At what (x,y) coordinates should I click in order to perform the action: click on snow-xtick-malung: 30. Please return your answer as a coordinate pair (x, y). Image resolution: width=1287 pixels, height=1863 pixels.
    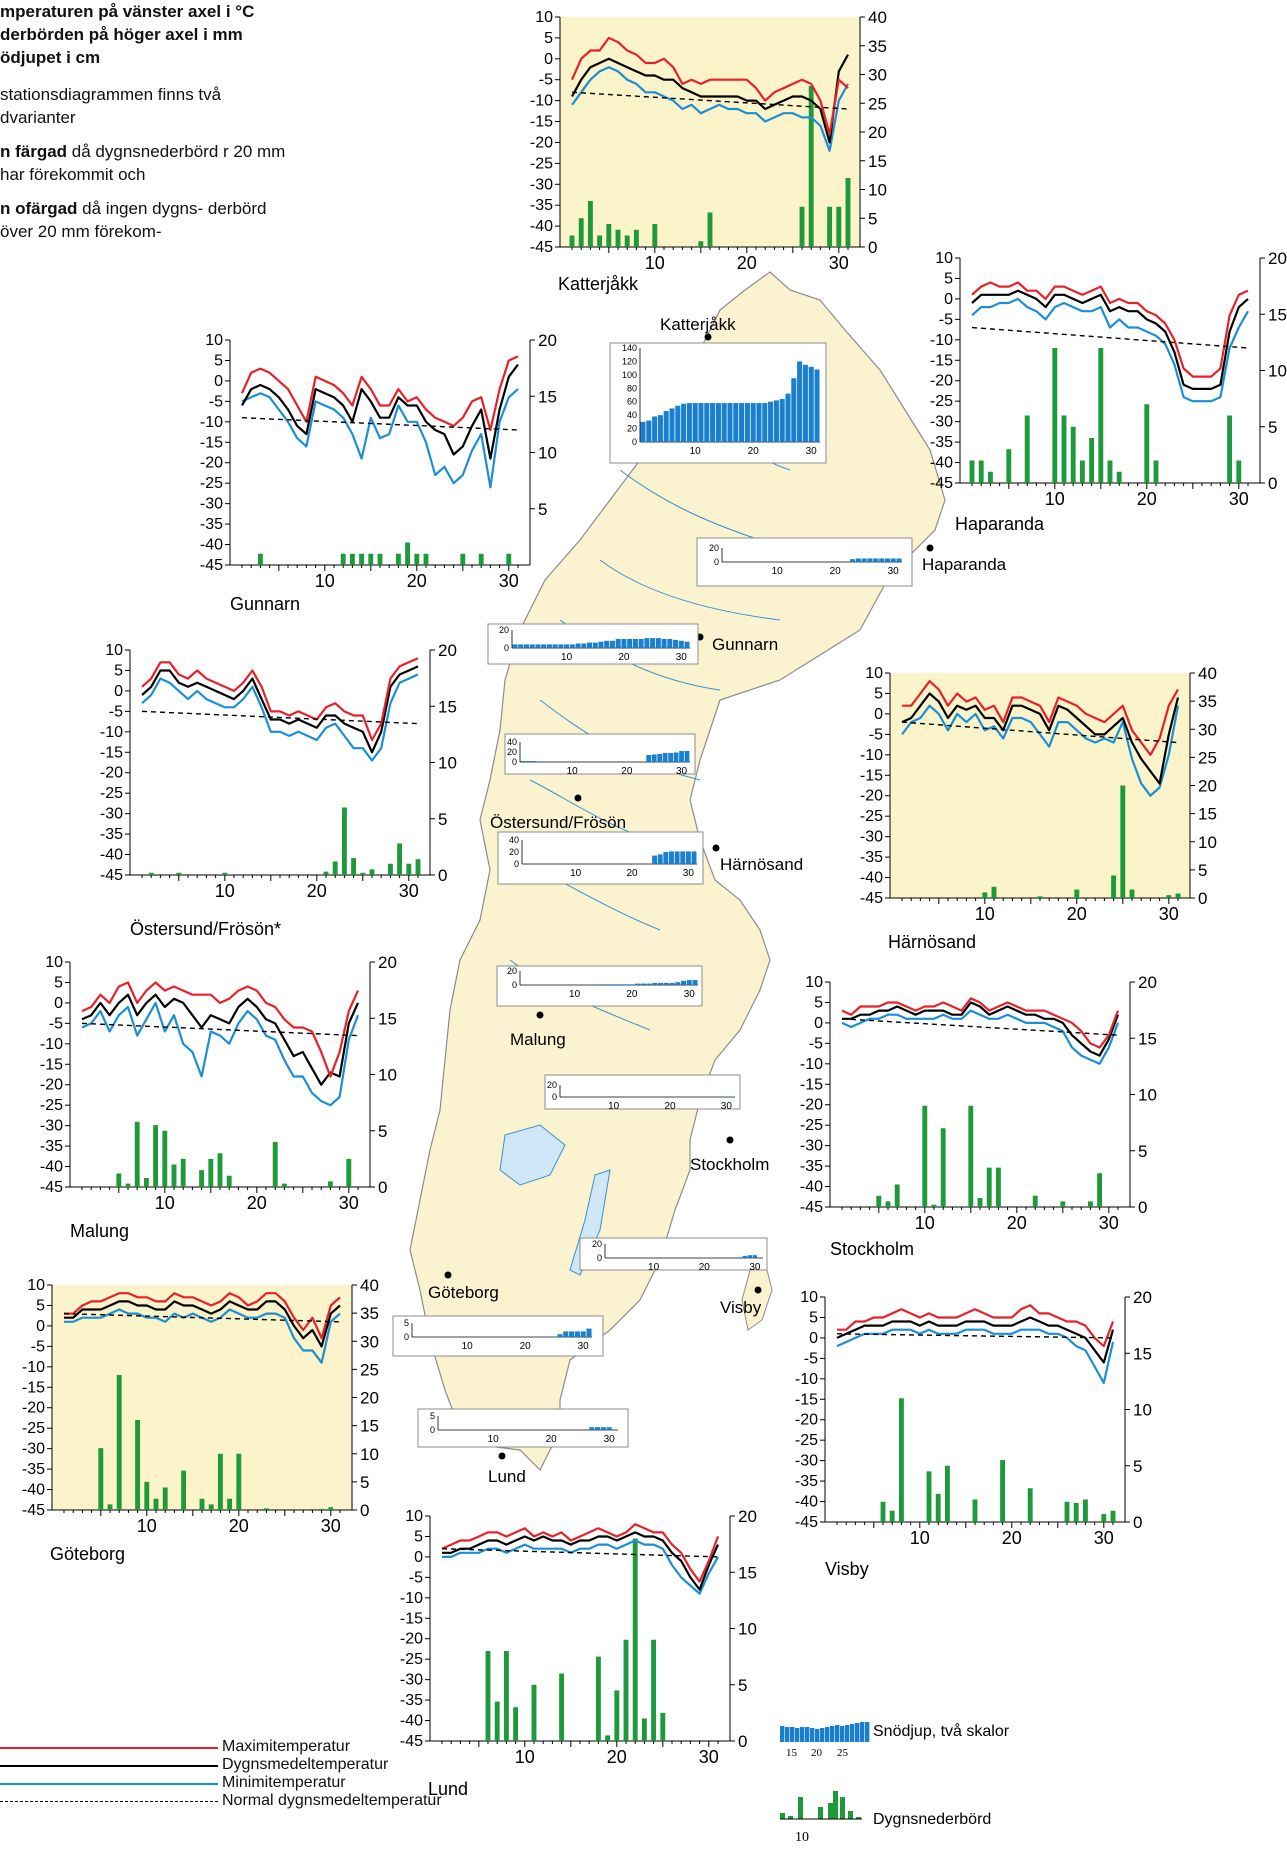
    Looking at the image, I should click on (690, 994).